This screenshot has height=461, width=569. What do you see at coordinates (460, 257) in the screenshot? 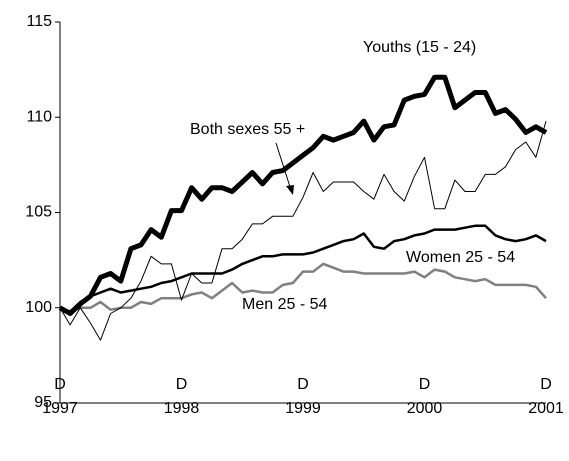
I see `series-label: Women 25 - 54` at bounding box center [460, 257].